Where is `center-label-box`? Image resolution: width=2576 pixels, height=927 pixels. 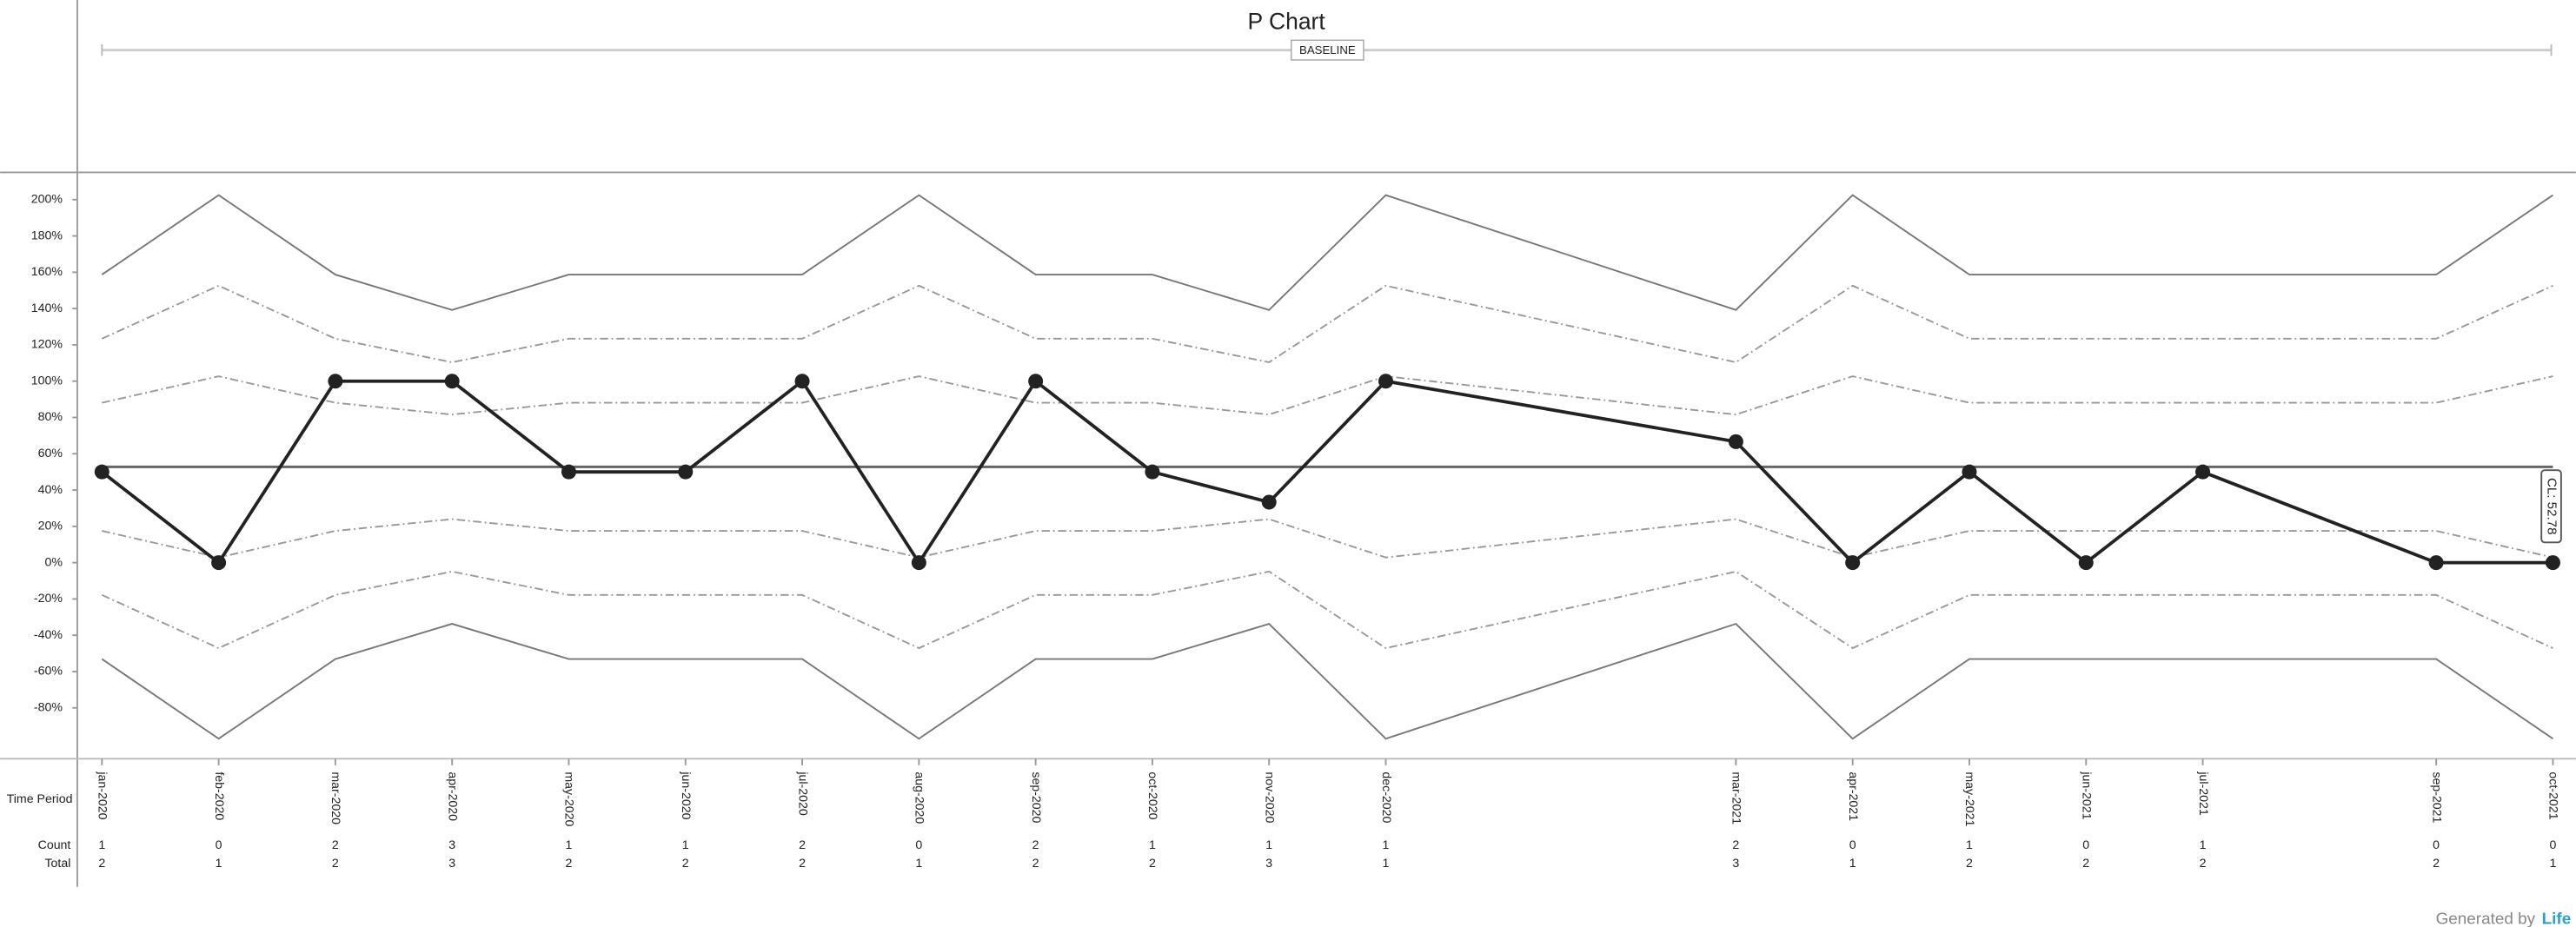
center-label-box is located at coordinates (2551, 506).